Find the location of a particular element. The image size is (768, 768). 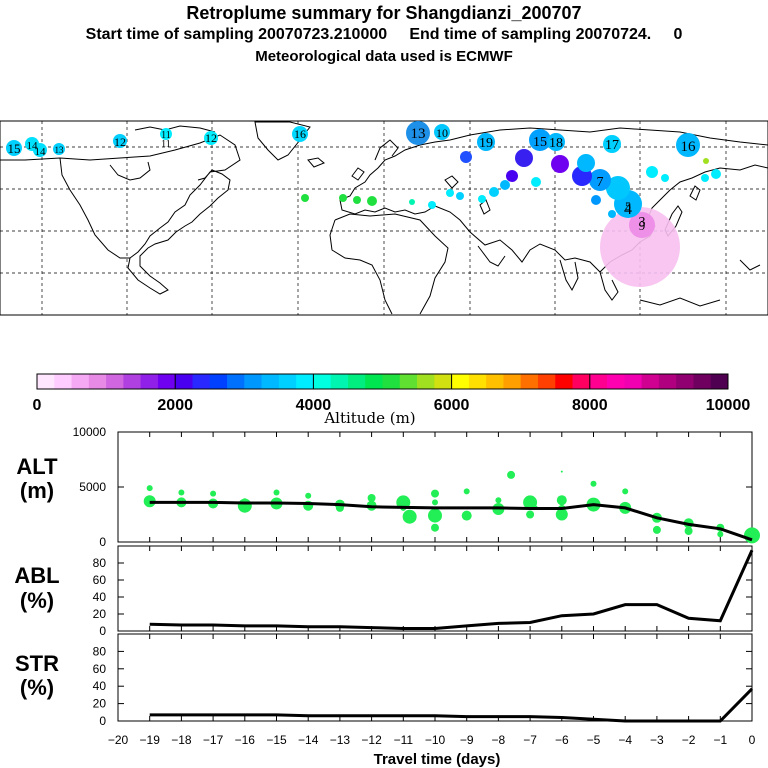

cluster-number: 11 is located at coordinates (166, 144).